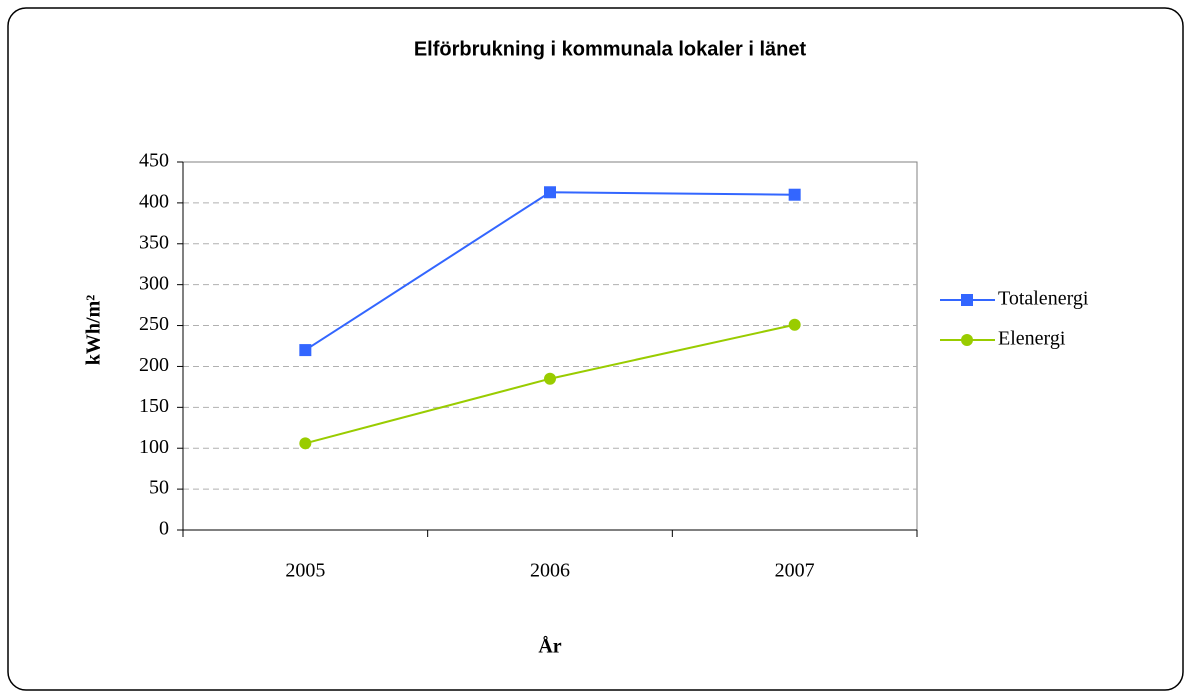 Image resolution: width=1191 pixels, height=697 pixels. I want to click on legend-label: Totalenergi, so click(1043, 299).